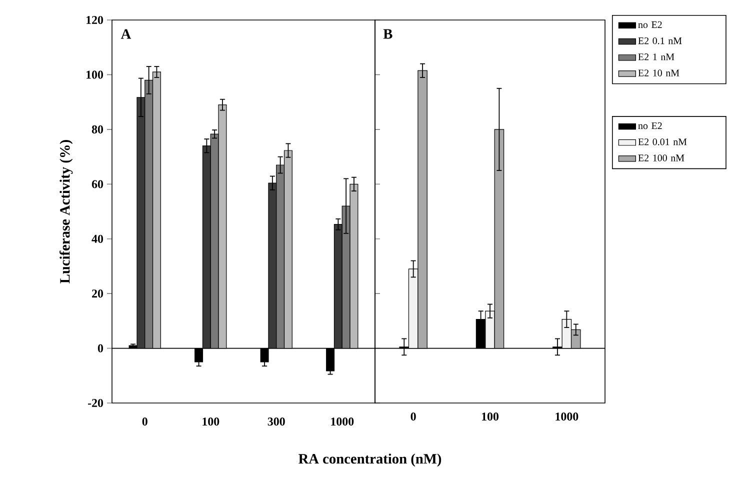 Image resolution: width=741 pixels, height=486 pixels. Describe the element at coordinates (276, 422) in the screenshot. I see `x-tick-label: 300` at that location.